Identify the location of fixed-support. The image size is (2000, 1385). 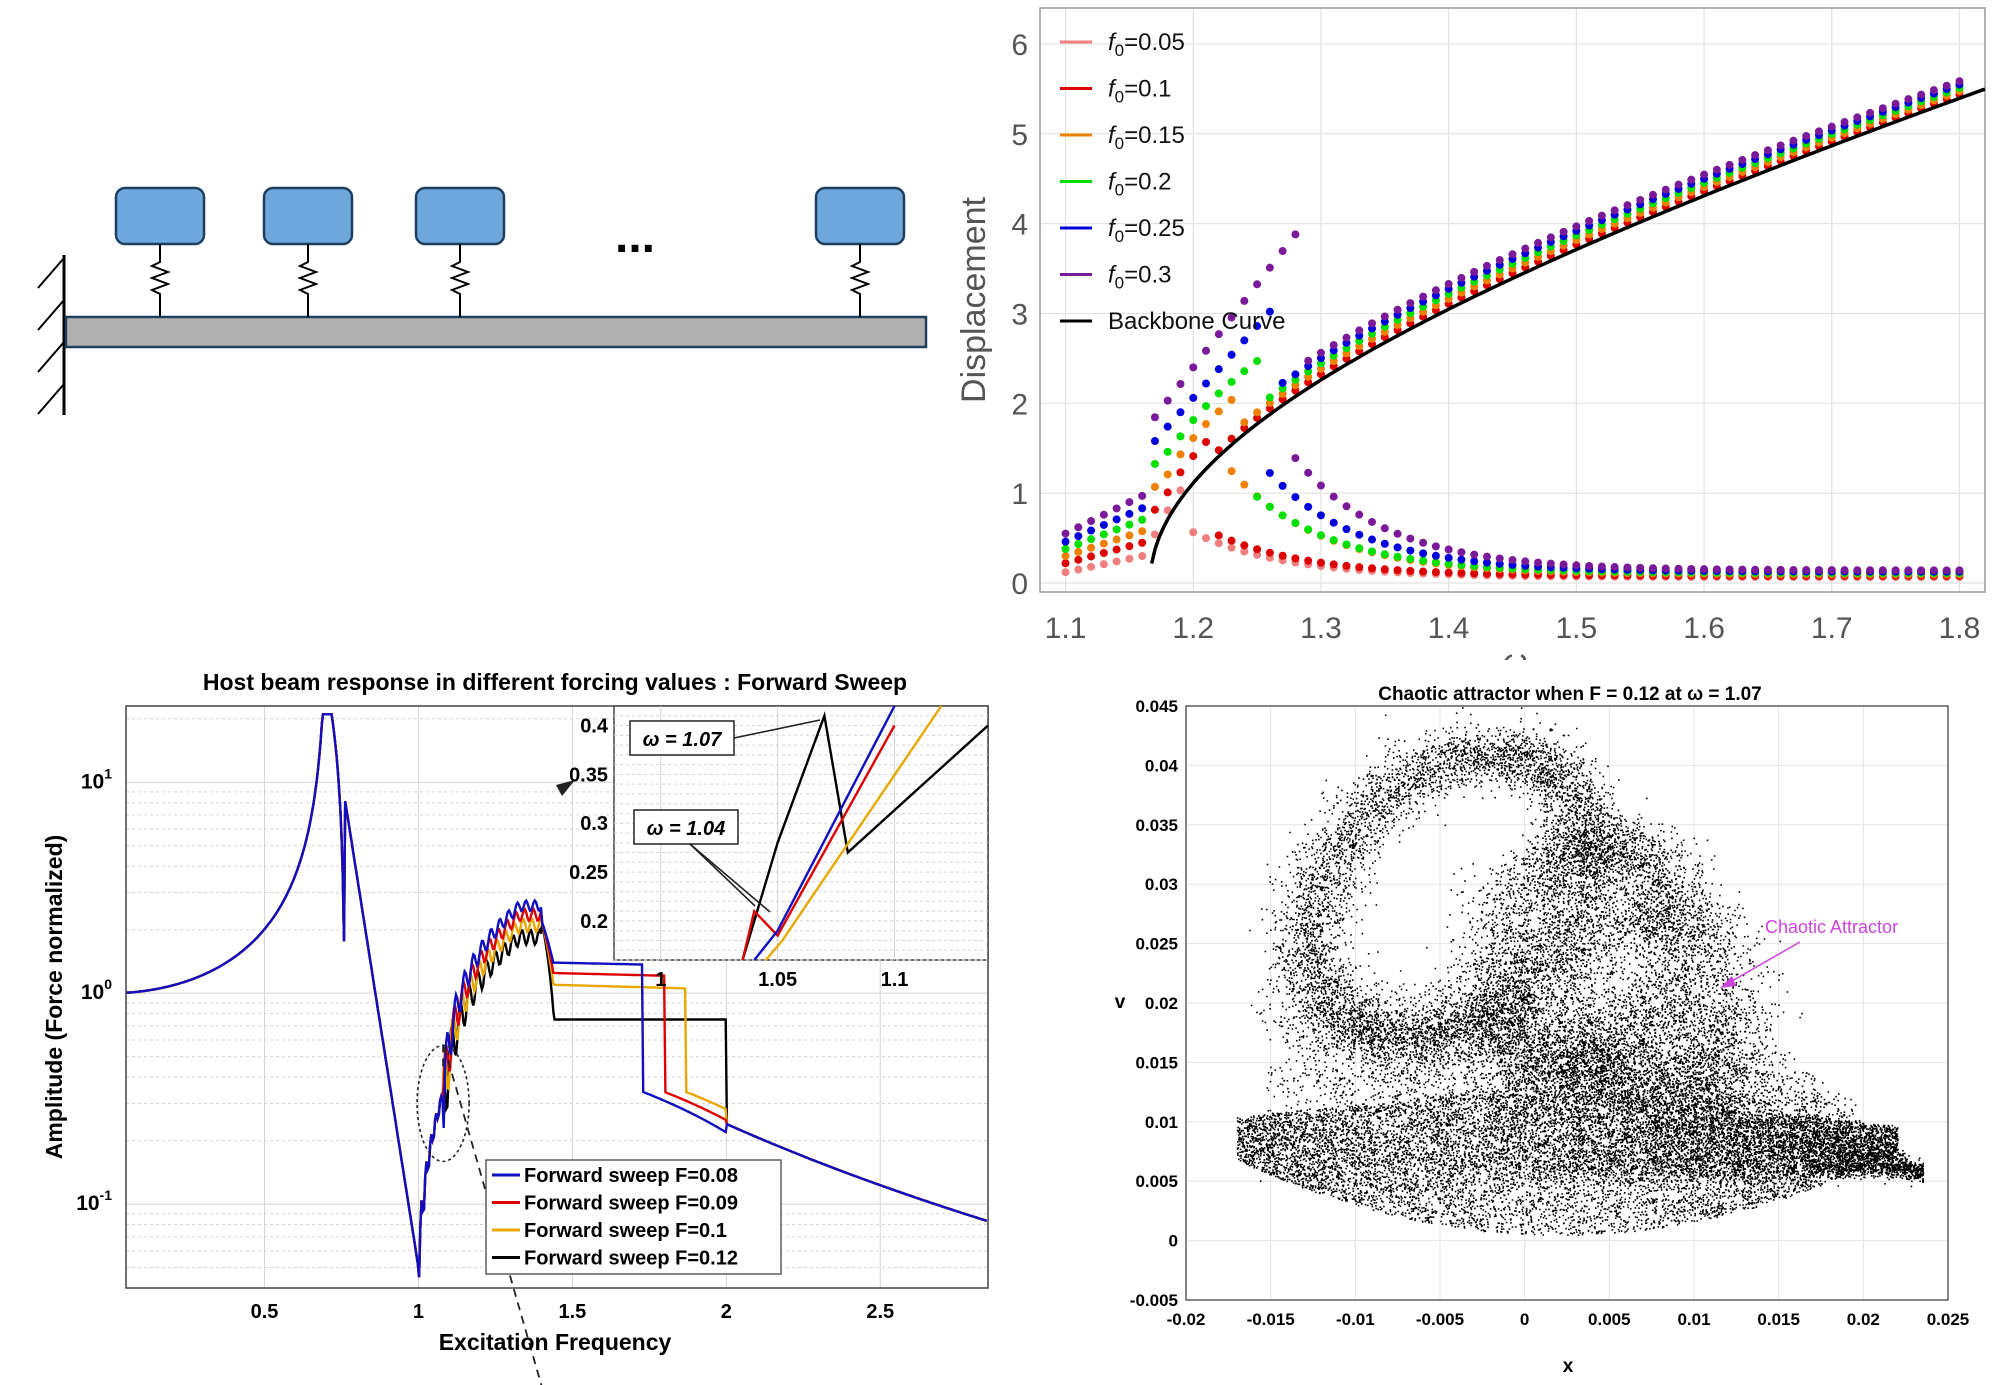
(51, 335).